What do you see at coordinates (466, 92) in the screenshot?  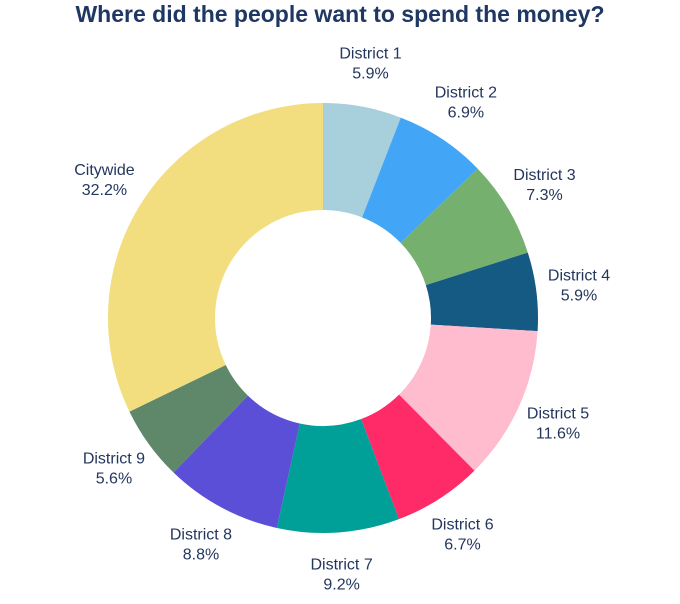 I see `slice-label: District 2` at bounding box center [466, 92].